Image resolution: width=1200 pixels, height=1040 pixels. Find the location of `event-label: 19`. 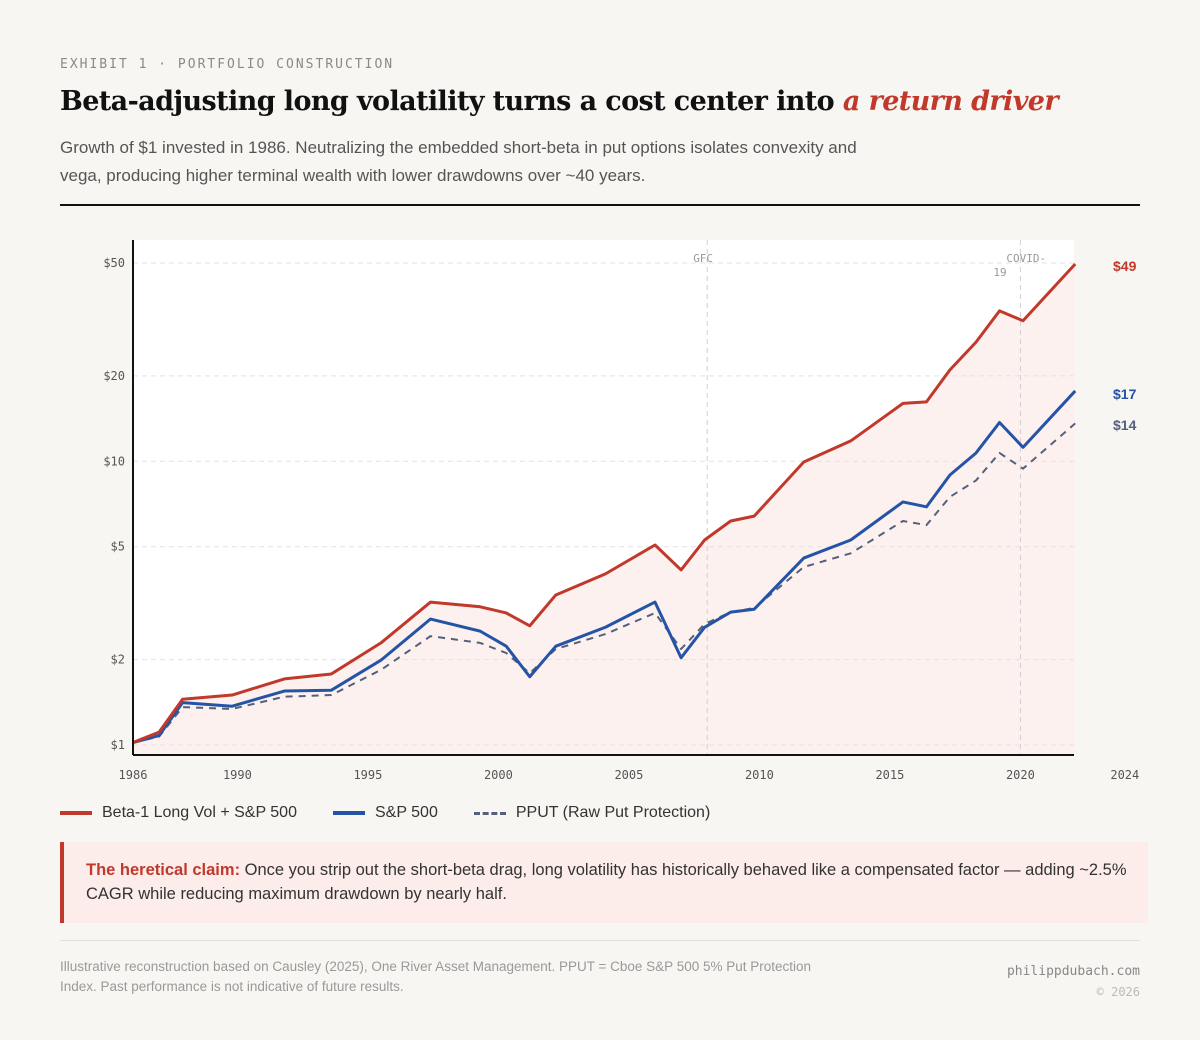

event-label: 19 is located at coordinates (999, 272).